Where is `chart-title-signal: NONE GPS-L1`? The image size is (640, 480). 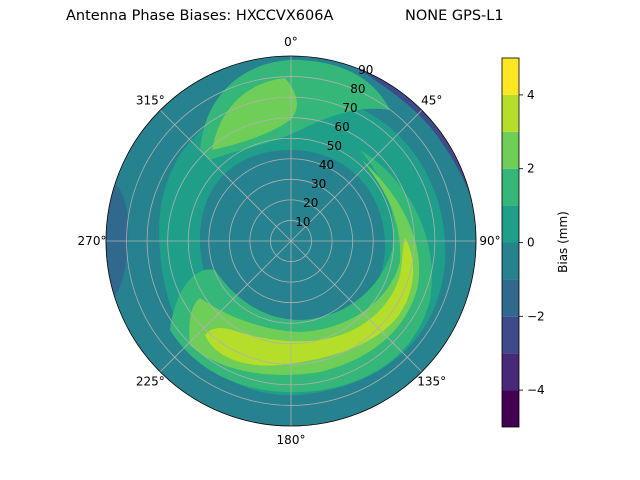
chart-title-signal: NONE GPS-L1 is located at coordinates (454, 16).